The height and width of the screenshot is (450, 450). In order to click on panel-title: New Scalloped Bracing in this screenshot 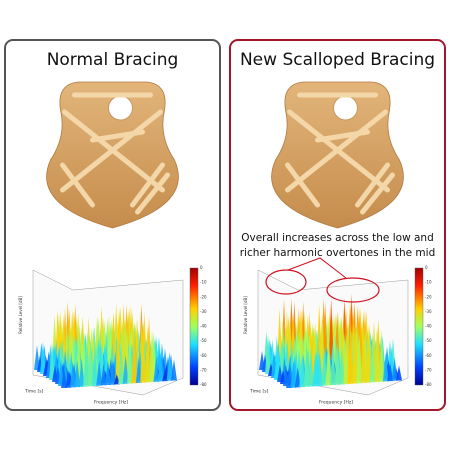, I will do `click(337, 60)`.